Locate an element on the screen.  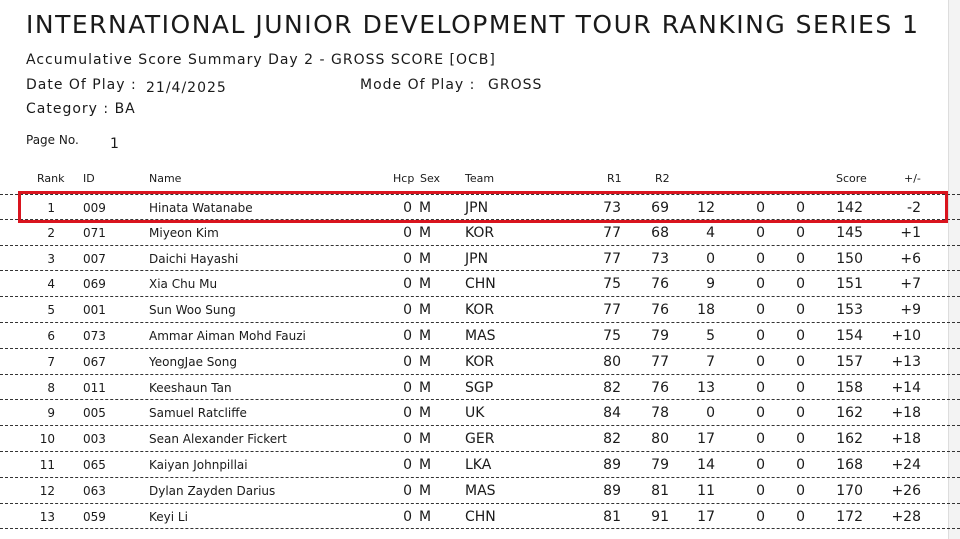
cell-score: 172 is located at coordinates (849, 516).